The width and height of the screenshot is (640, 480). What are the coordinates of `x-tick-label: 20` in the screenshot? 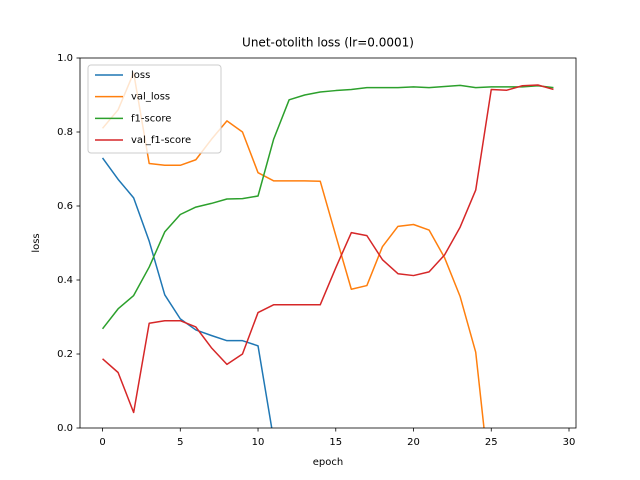 It's located at (413, 442).